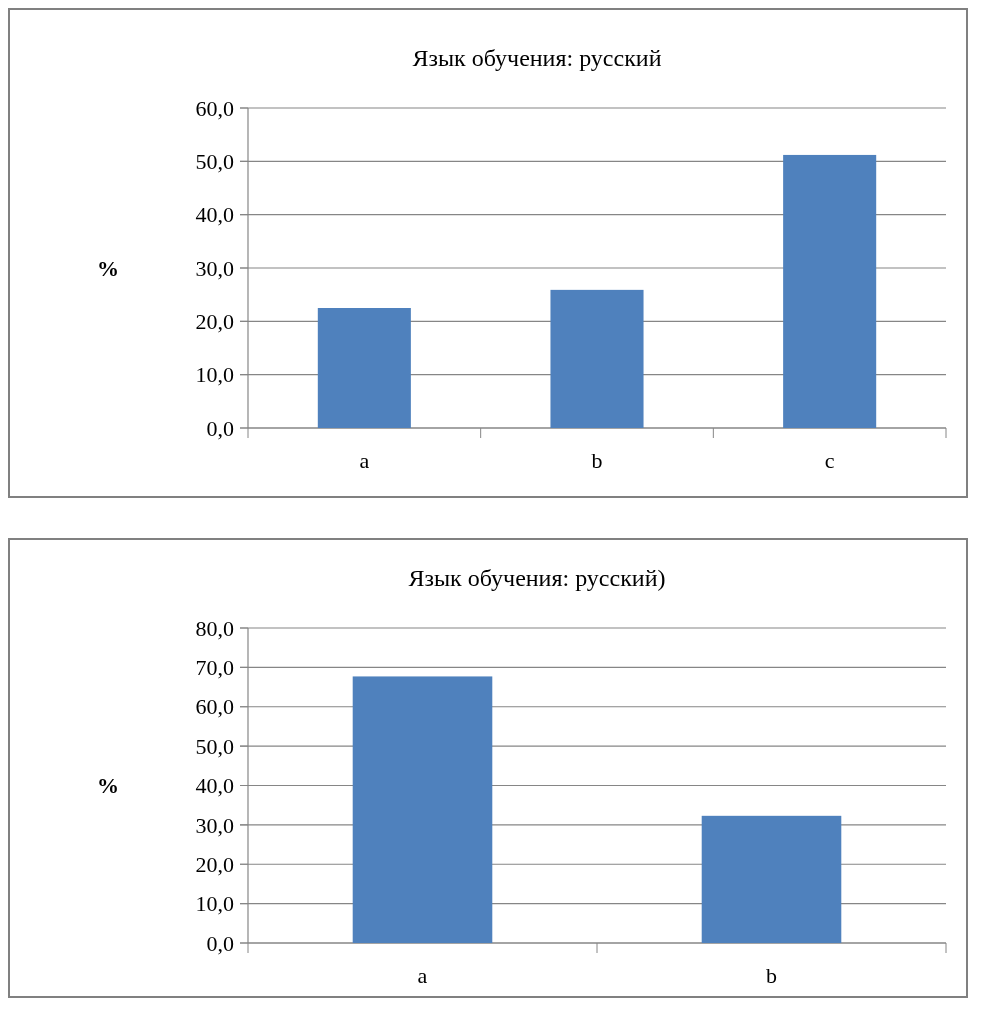 The height and width of the screenshot is (1011, 984). Describe the element at coordinates (537, 58) in the screenshot. I see `chart-title: Язык обучения: русский` at that location.